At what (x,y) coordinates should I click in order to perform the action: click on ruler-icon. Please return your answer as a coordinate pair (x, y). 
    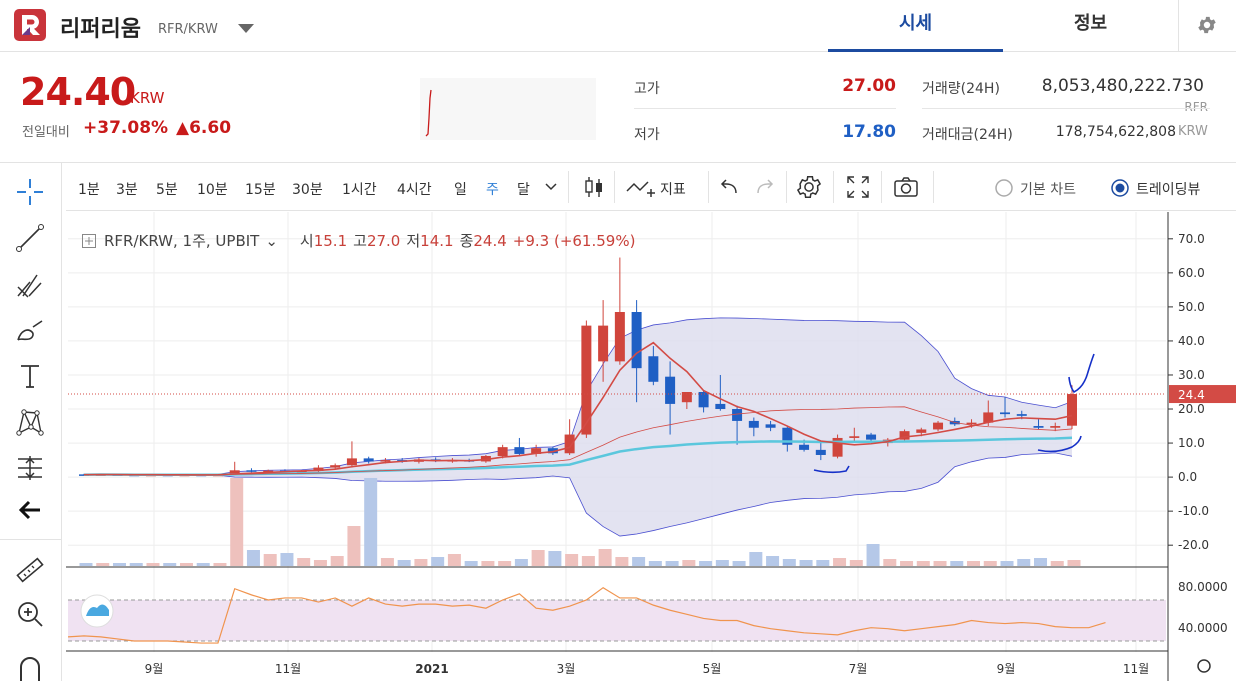
    Looking at the image, I should click on (30, 570).